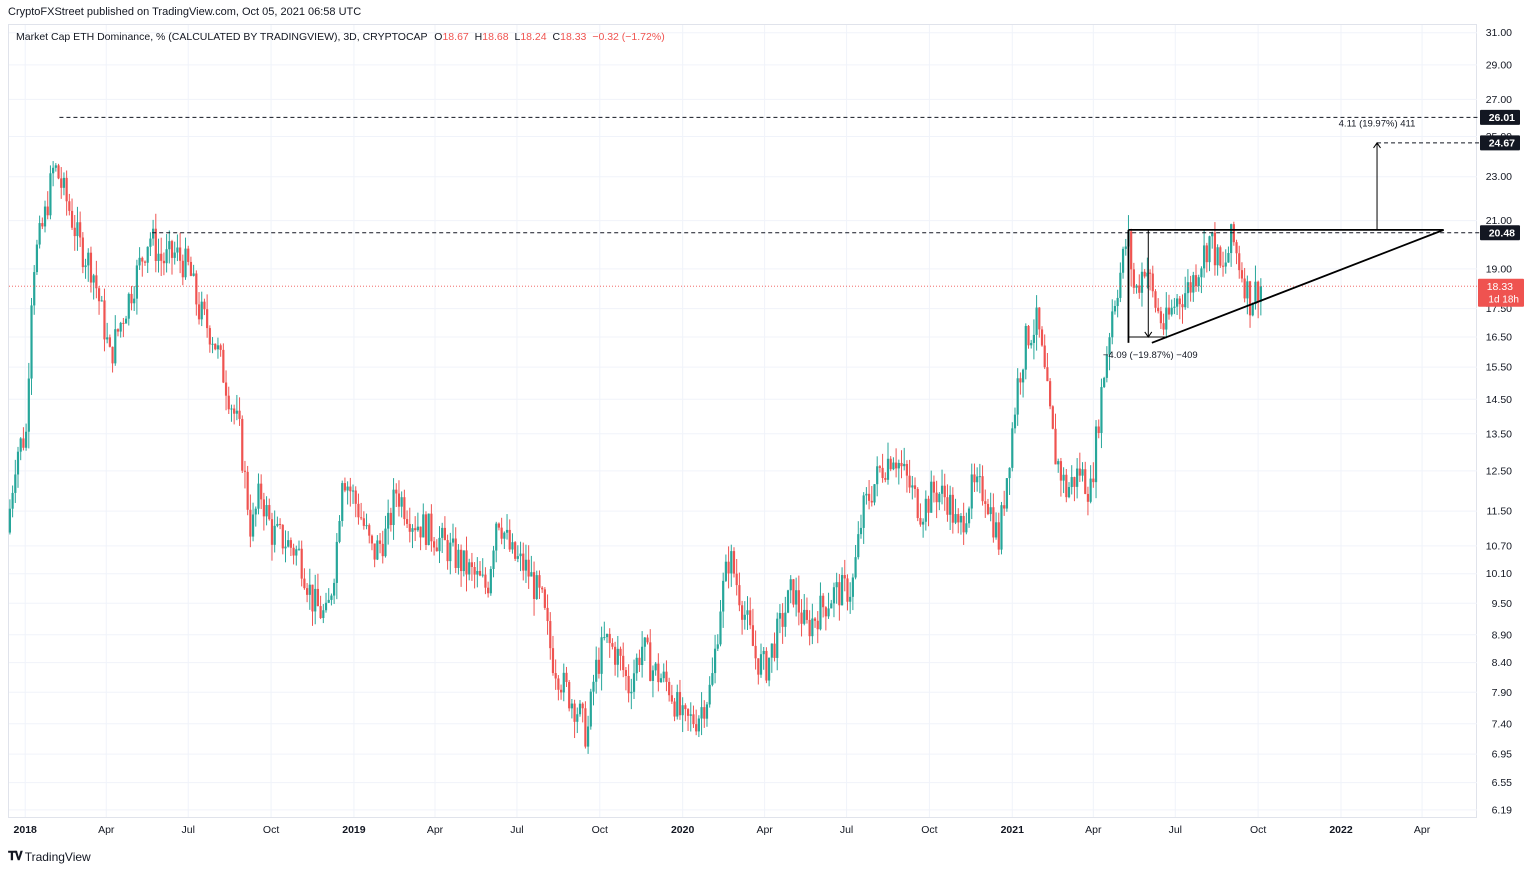  Describe the element at coordinates (49, 856) in the screenshot. I see `tradingview-logo: 𝐓𝐕 TradingView` at that location.